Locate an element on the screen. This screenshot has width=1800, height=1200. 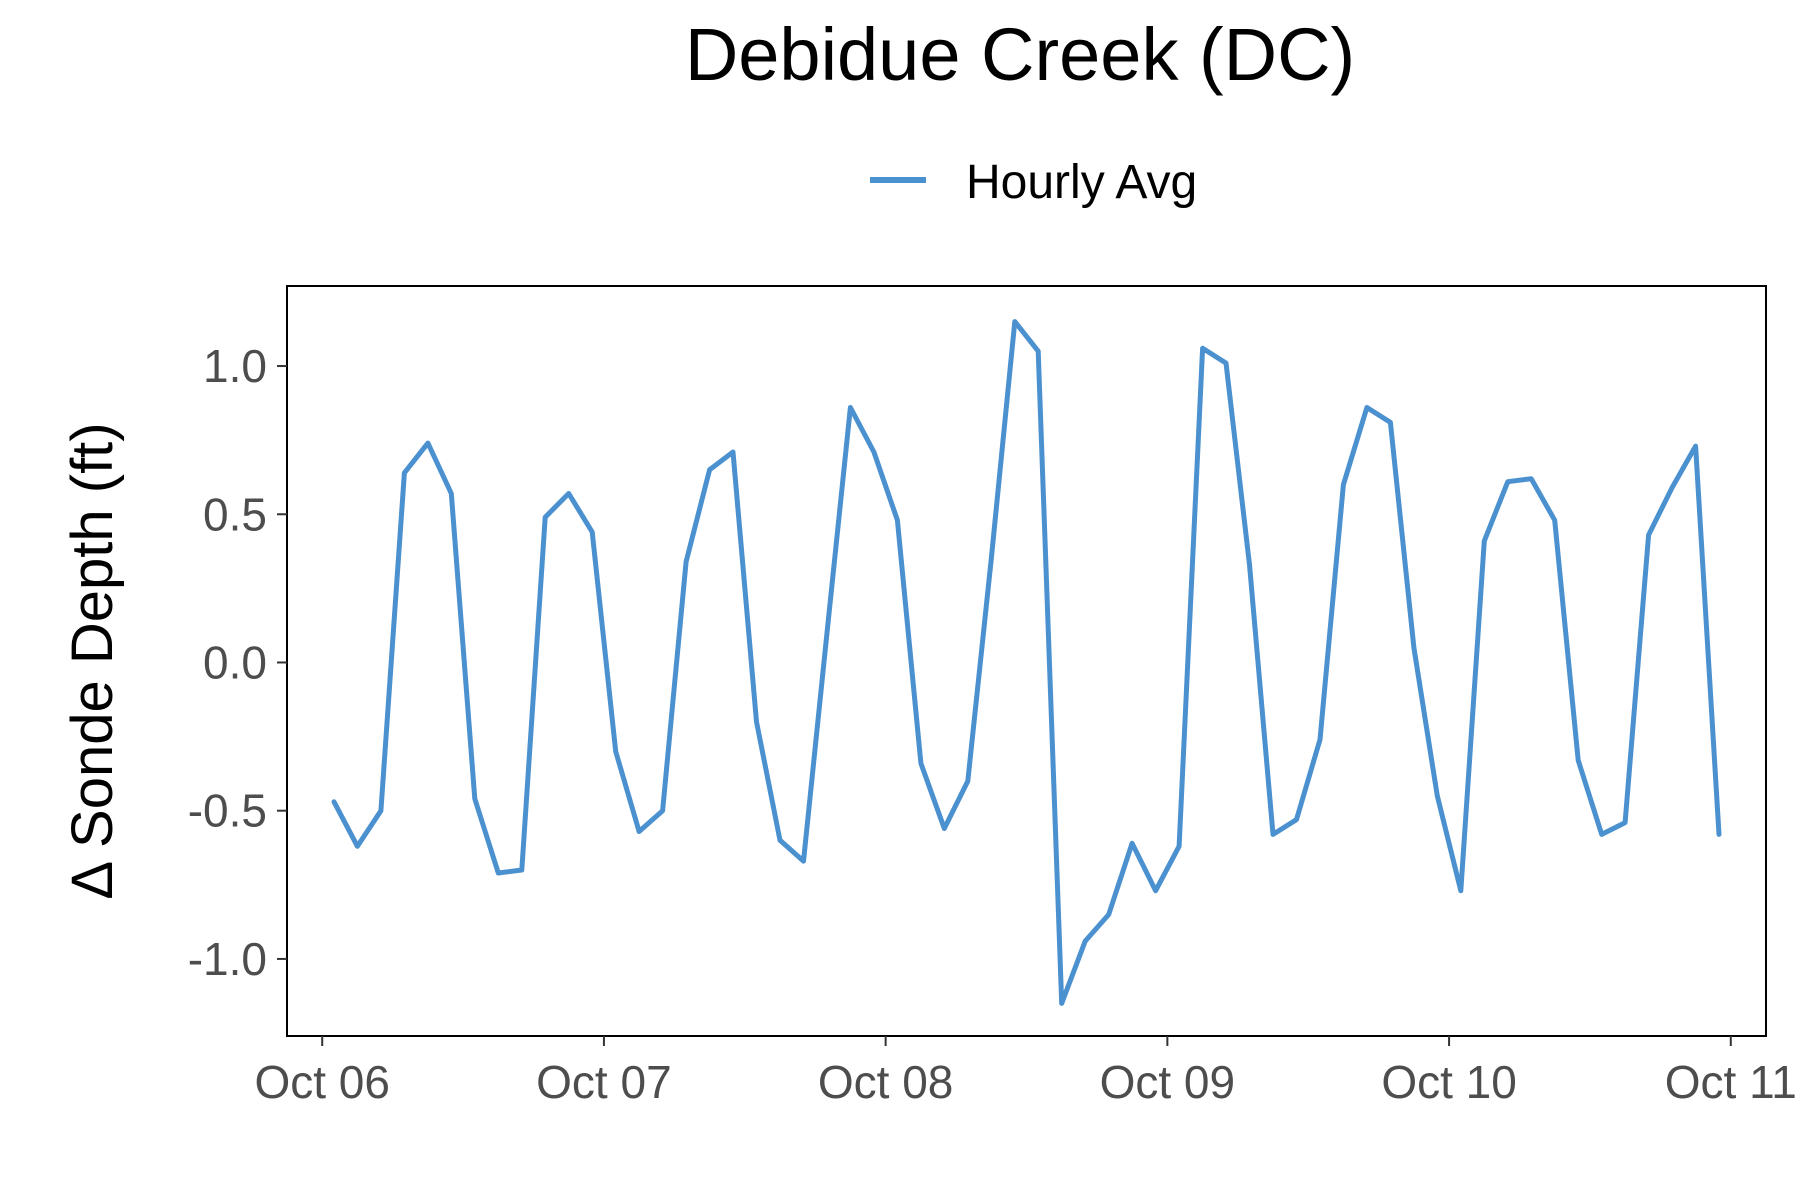
legend: Hourly Avg is located at coordinates (1033, 182).